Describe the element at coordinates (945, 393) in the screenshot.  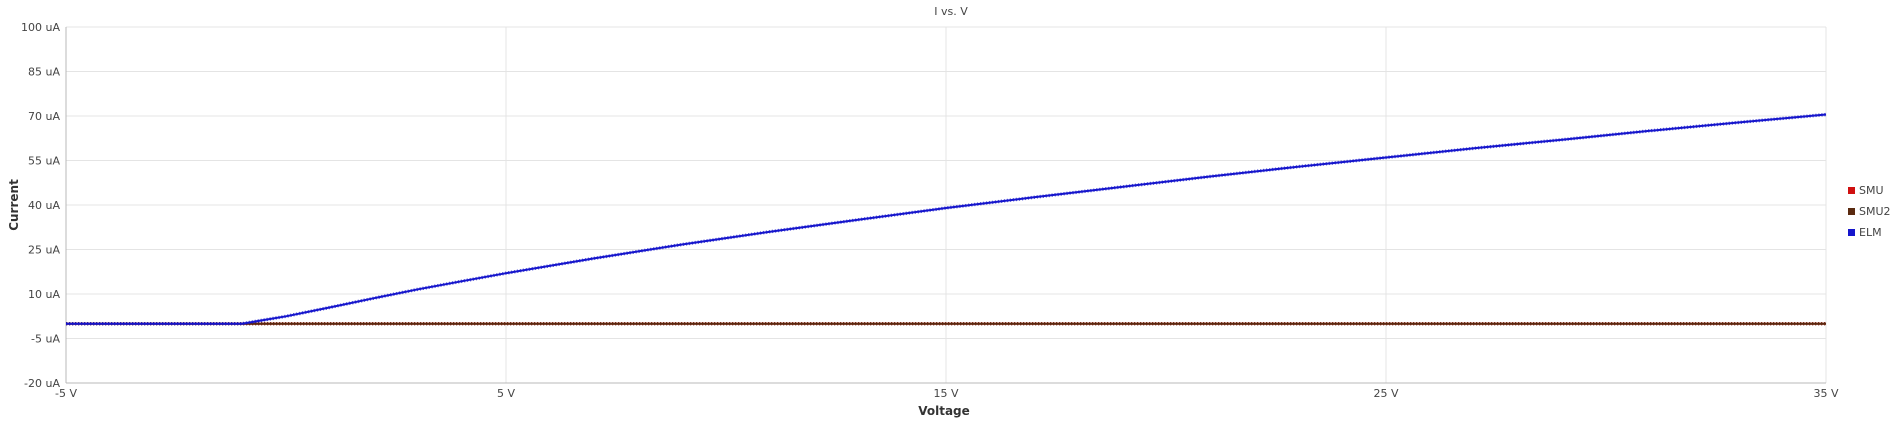
I see `x-tick-label: 15 V` at that location.